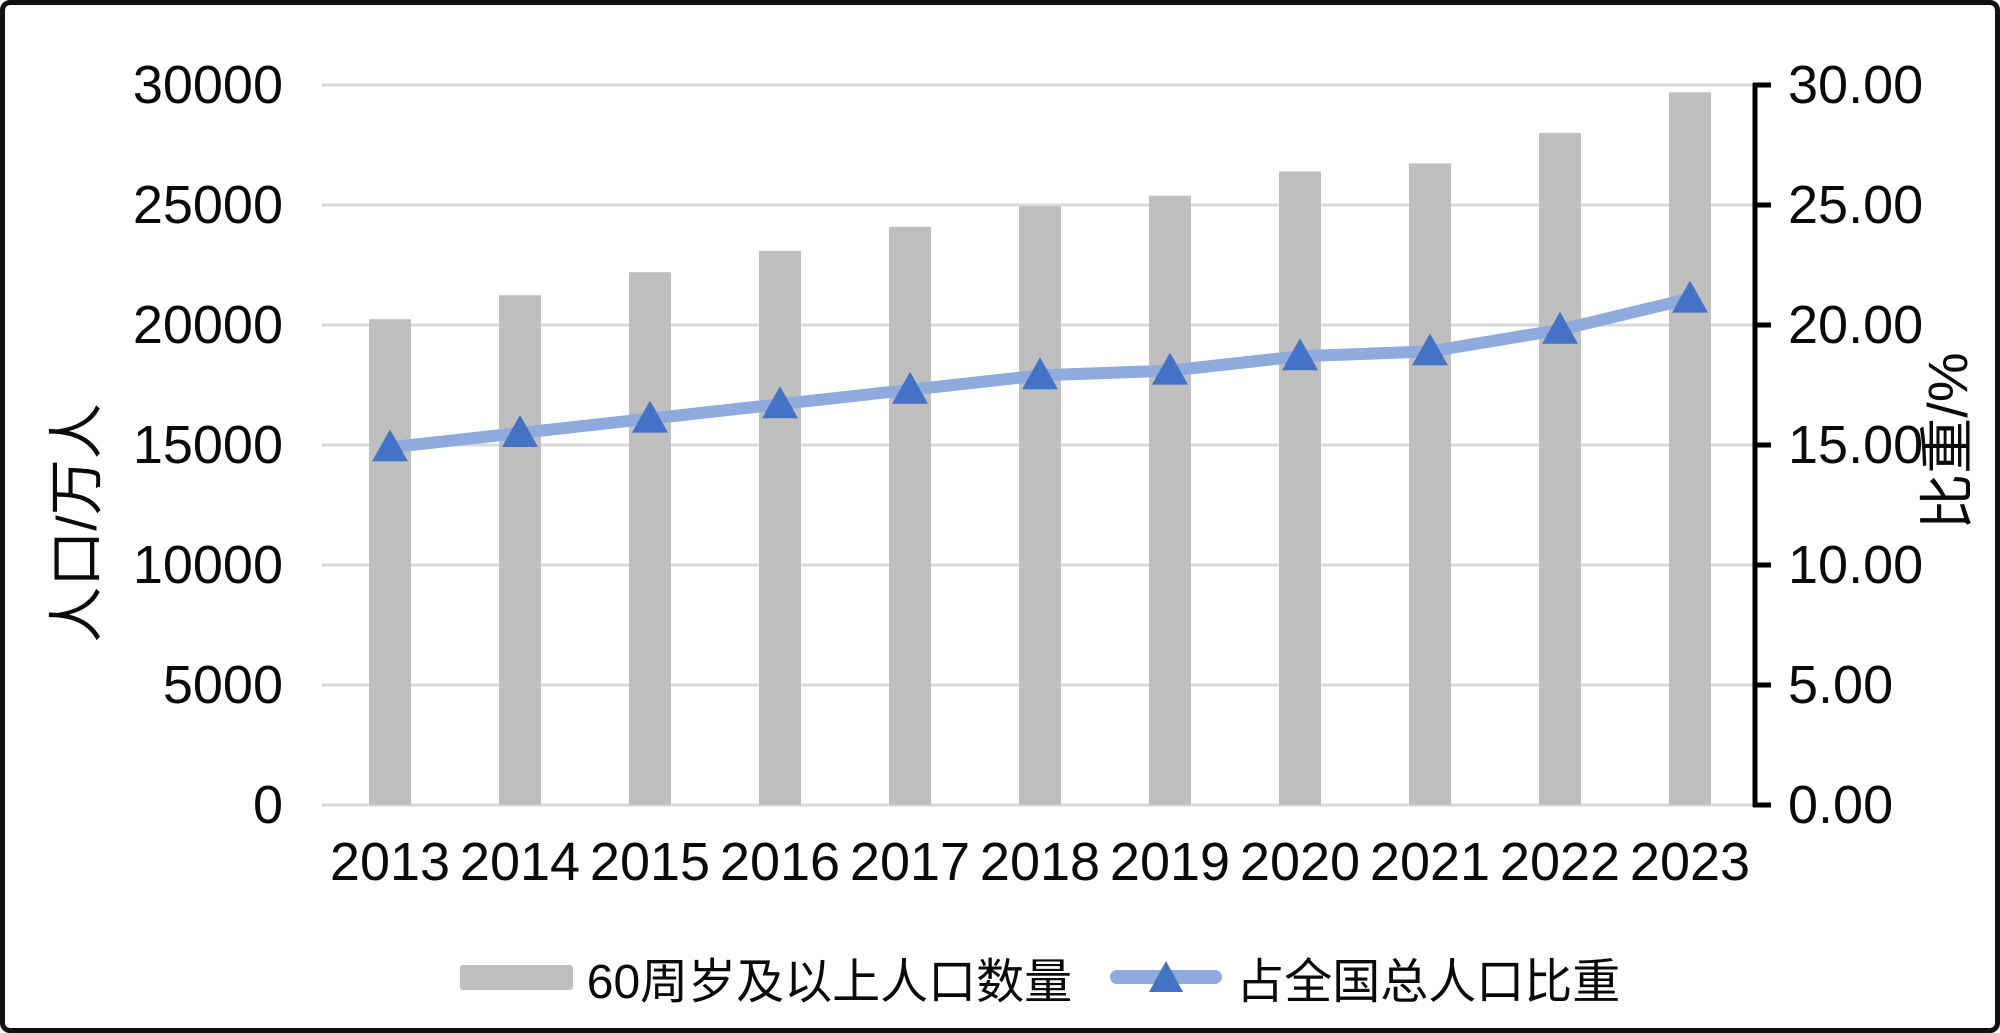 Image resolution: width=2000 pixels, height=1033 pixels. Describe the element at coordinates (1841, 685) in the screenshot. I see `right-axis-tick-label-5.00: 5.00` at that location.